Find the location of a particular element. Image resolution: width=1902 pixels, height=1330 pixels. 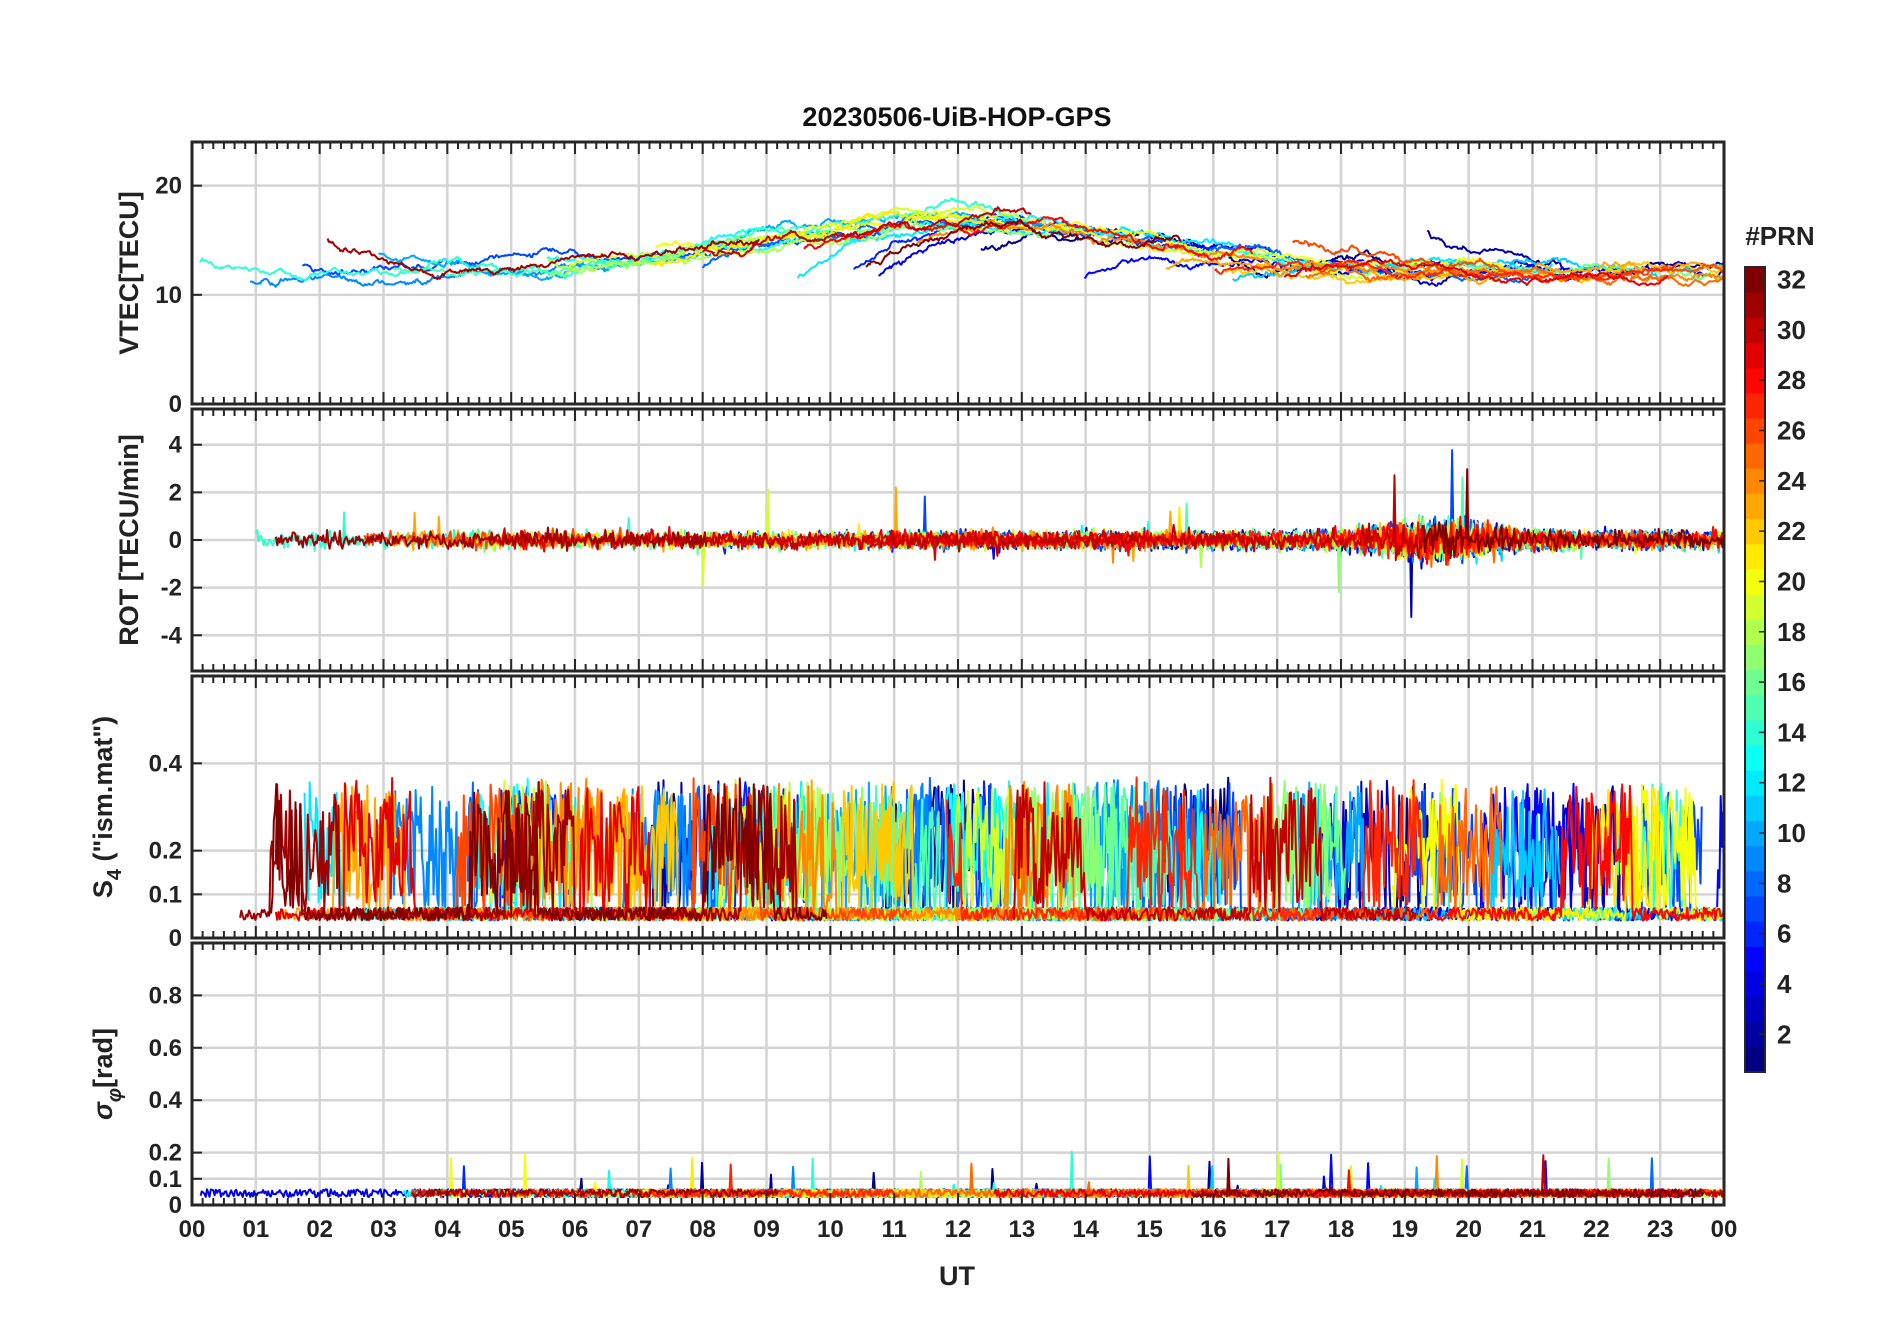

y-axis-label-vtec: VTEC[TECU] is located at coordinates (129, 273).